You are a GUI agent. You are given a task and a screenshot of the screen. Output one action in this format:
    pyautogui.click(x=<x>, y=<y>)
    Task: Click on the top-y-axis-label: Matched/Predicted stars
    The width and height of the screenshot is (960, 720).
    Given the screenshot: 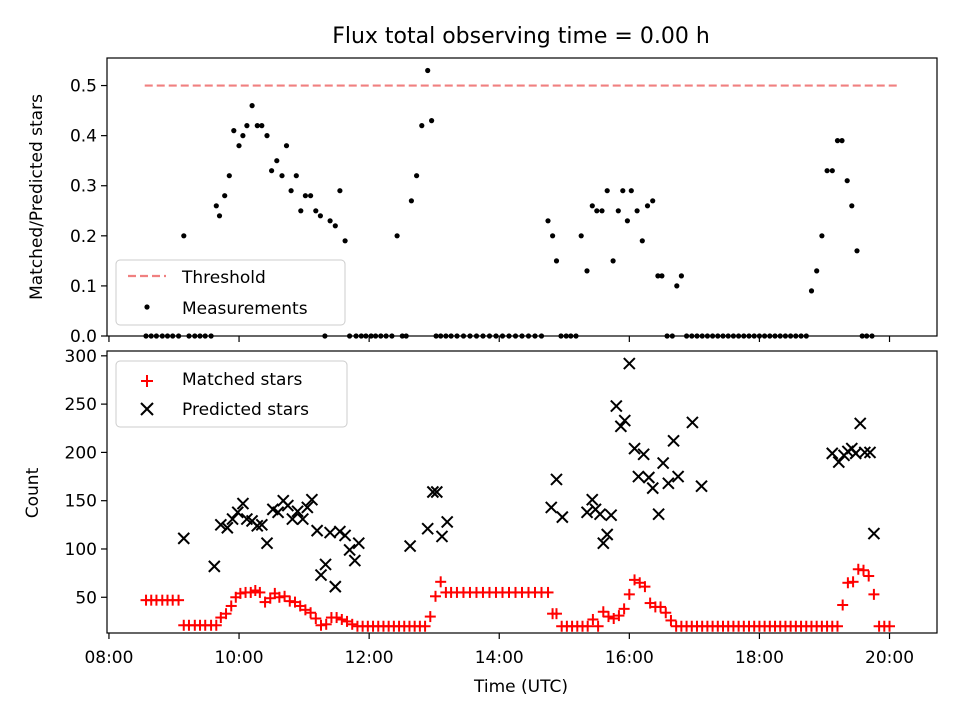 What is the action you would take?
    pyautogui.click(x=37, y=197)
    